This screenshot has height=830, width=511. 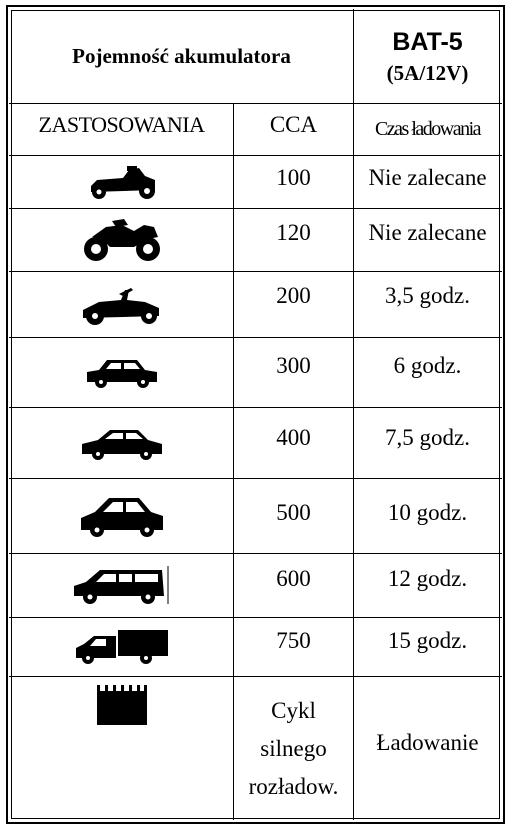 What do you see at coordinates (293, 177) in the screenshot?
I see `cca-value: 100` at bounding box center [293, 177].